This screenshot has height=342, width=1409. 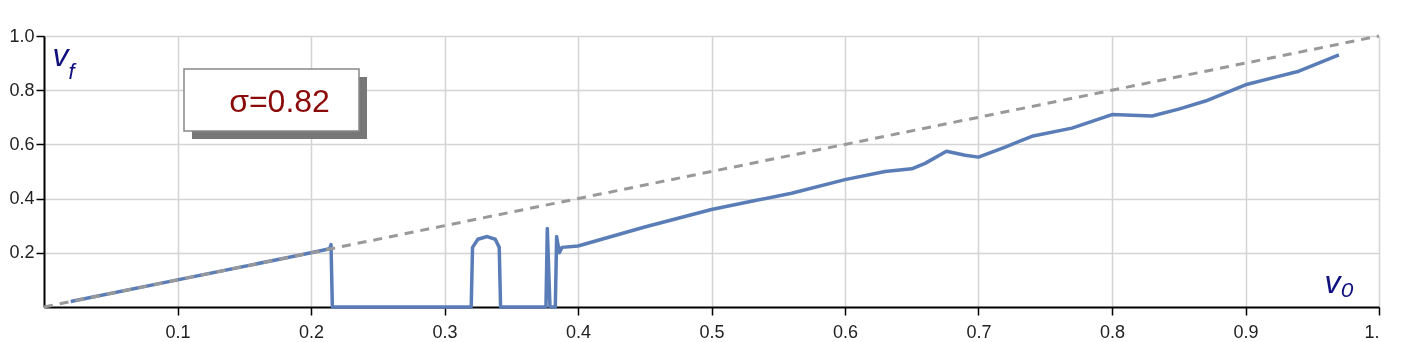 I want to click on x-tick-label: 0.7, so click(x=979, y=331).